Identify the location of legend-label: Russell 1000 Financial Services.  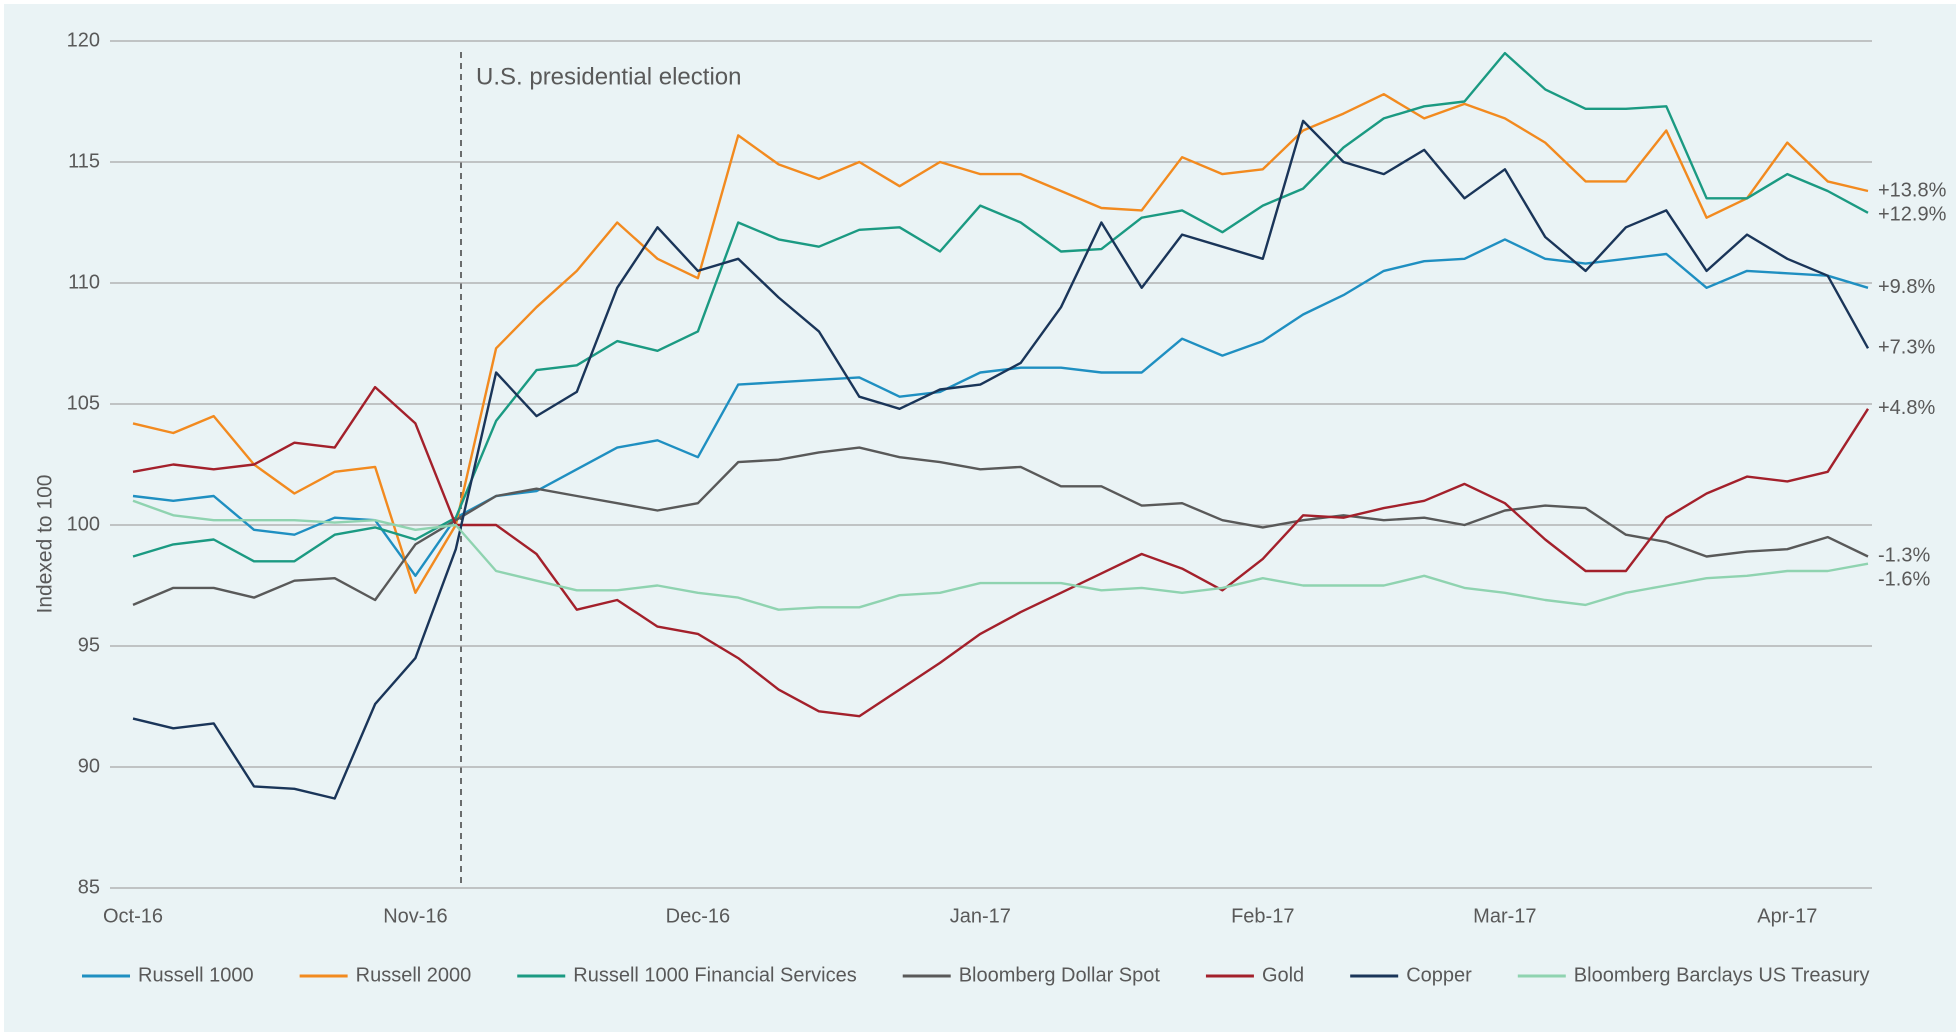
(714, 975).